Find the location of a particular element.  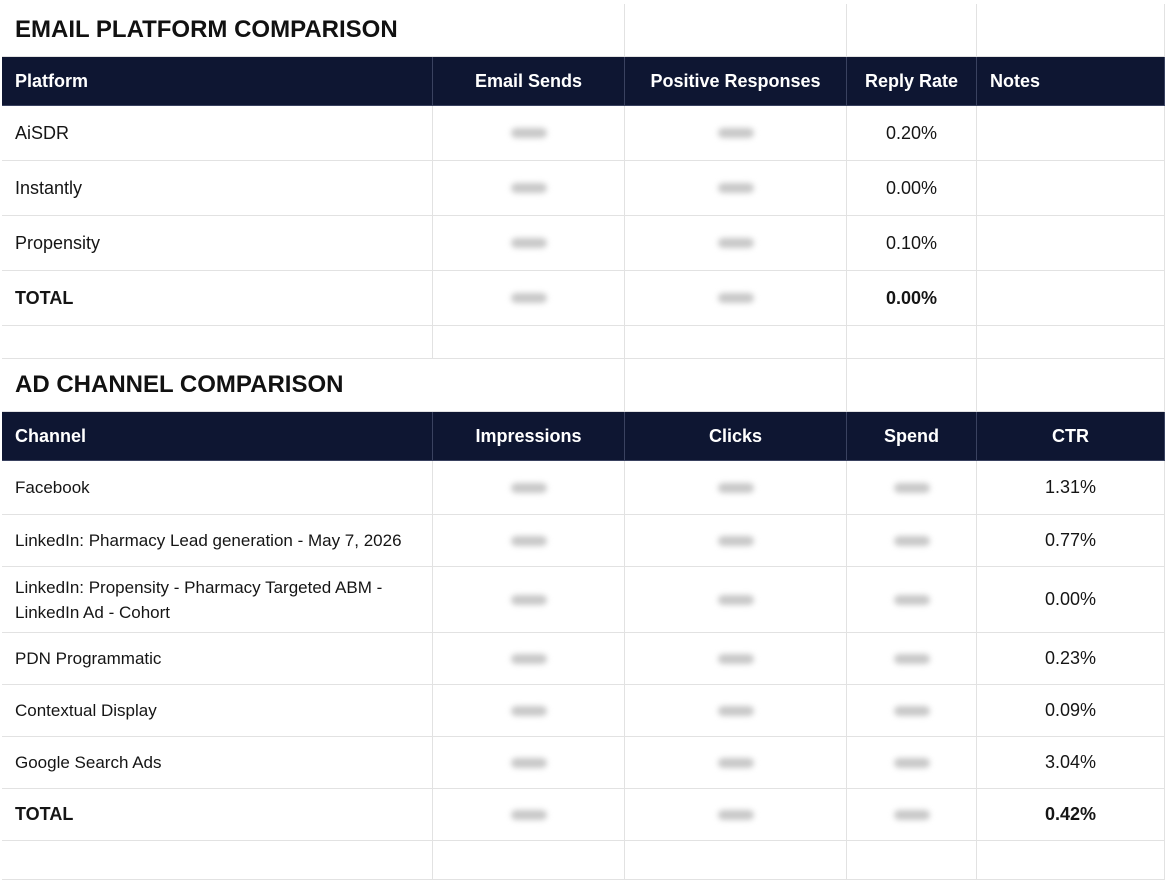

value: 0.10% is located at coordinates (912, 243).